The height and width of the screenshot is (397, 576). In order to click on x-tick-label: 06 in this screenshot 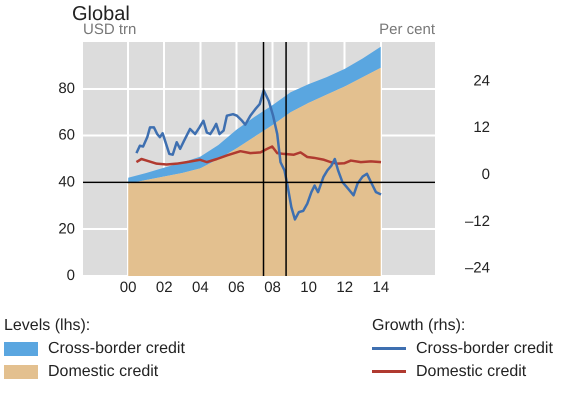, I will do `click(236, 287)`.